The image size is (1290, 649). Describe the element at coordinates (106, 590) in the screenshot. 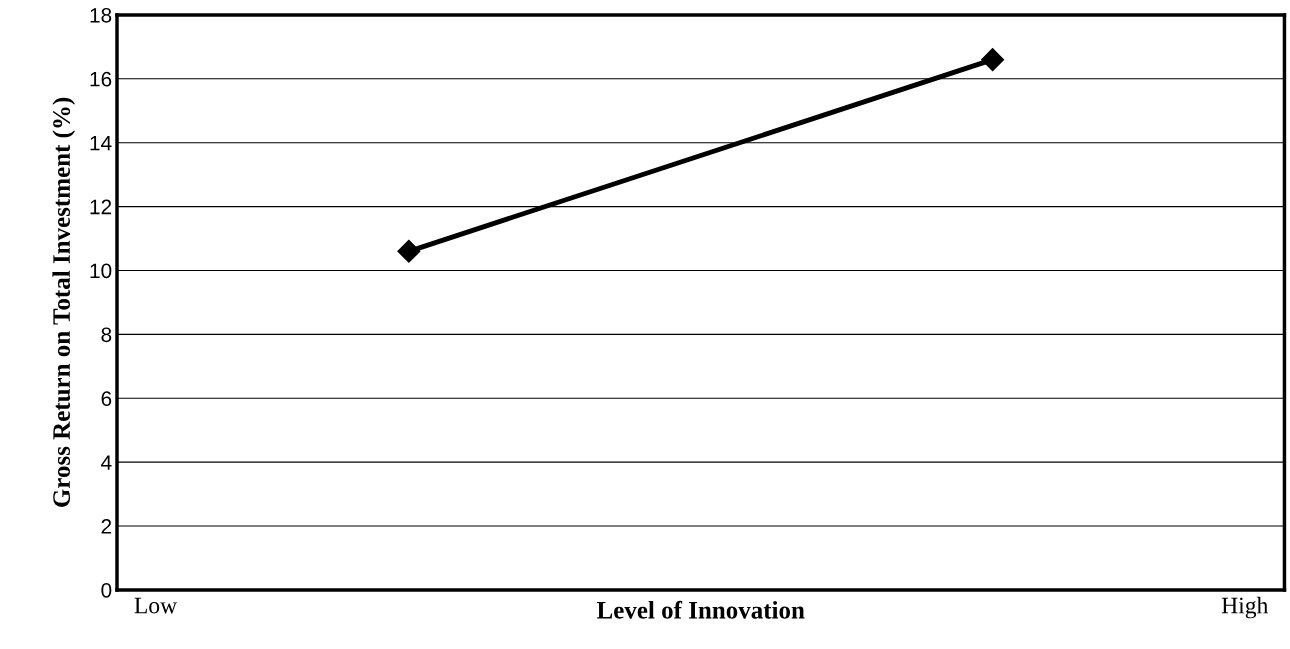

I see `y-tick-label: 0` at that location.